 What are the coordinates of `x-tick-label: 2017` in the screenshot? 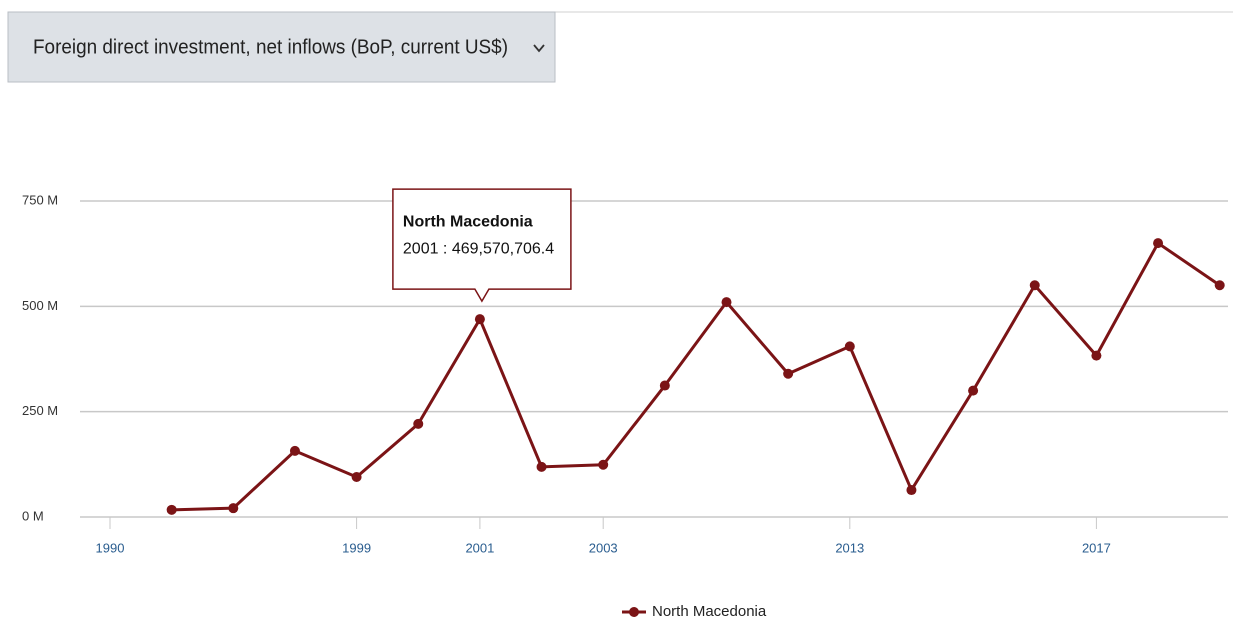 It's located at (1096, 547).